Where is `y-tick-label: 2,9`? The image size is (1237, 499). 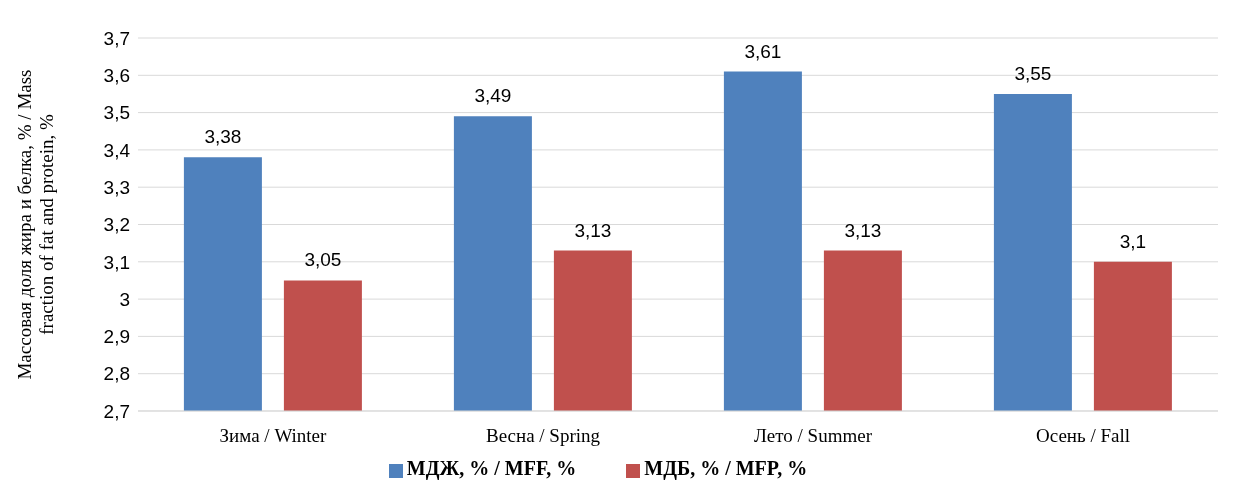
y-tick-label: 2,9 is located at coordinates (116, 337).